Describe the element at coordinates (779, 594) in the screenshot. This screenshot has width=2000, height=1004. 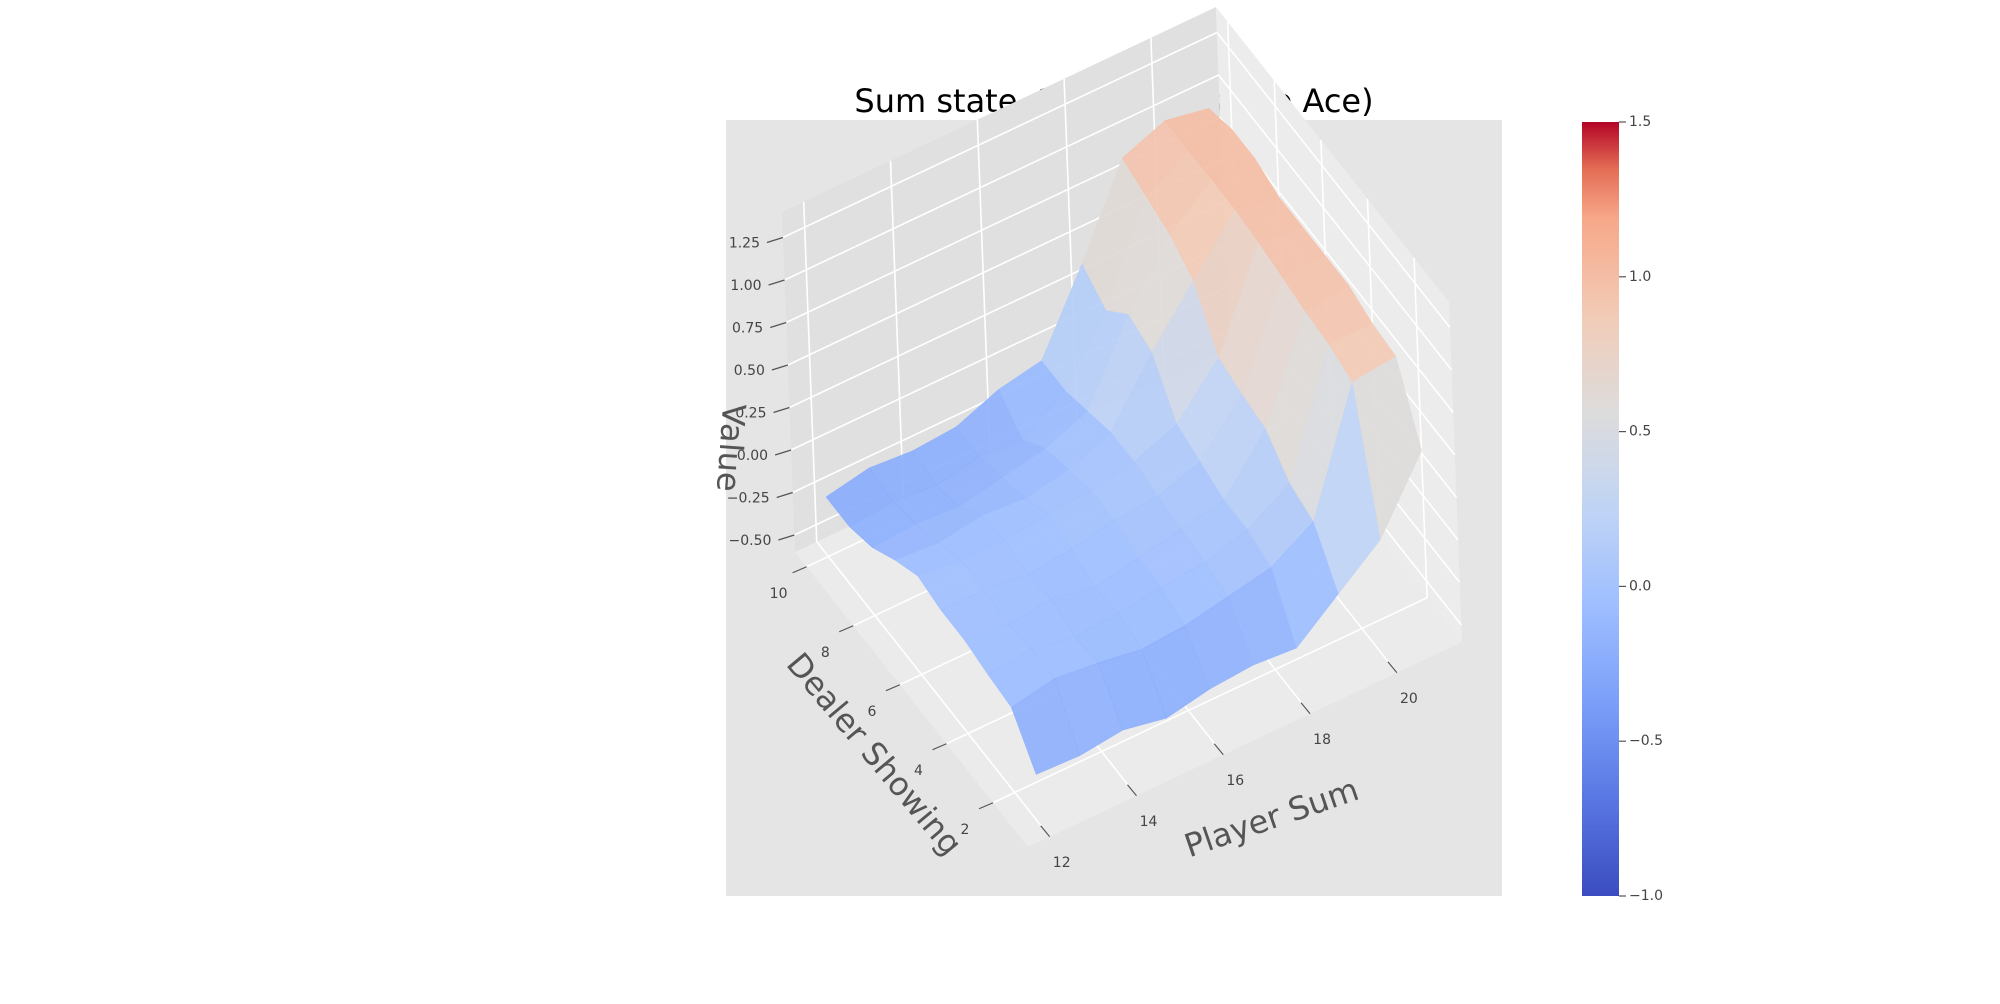
I see `y-tick-label: 10` at that location.